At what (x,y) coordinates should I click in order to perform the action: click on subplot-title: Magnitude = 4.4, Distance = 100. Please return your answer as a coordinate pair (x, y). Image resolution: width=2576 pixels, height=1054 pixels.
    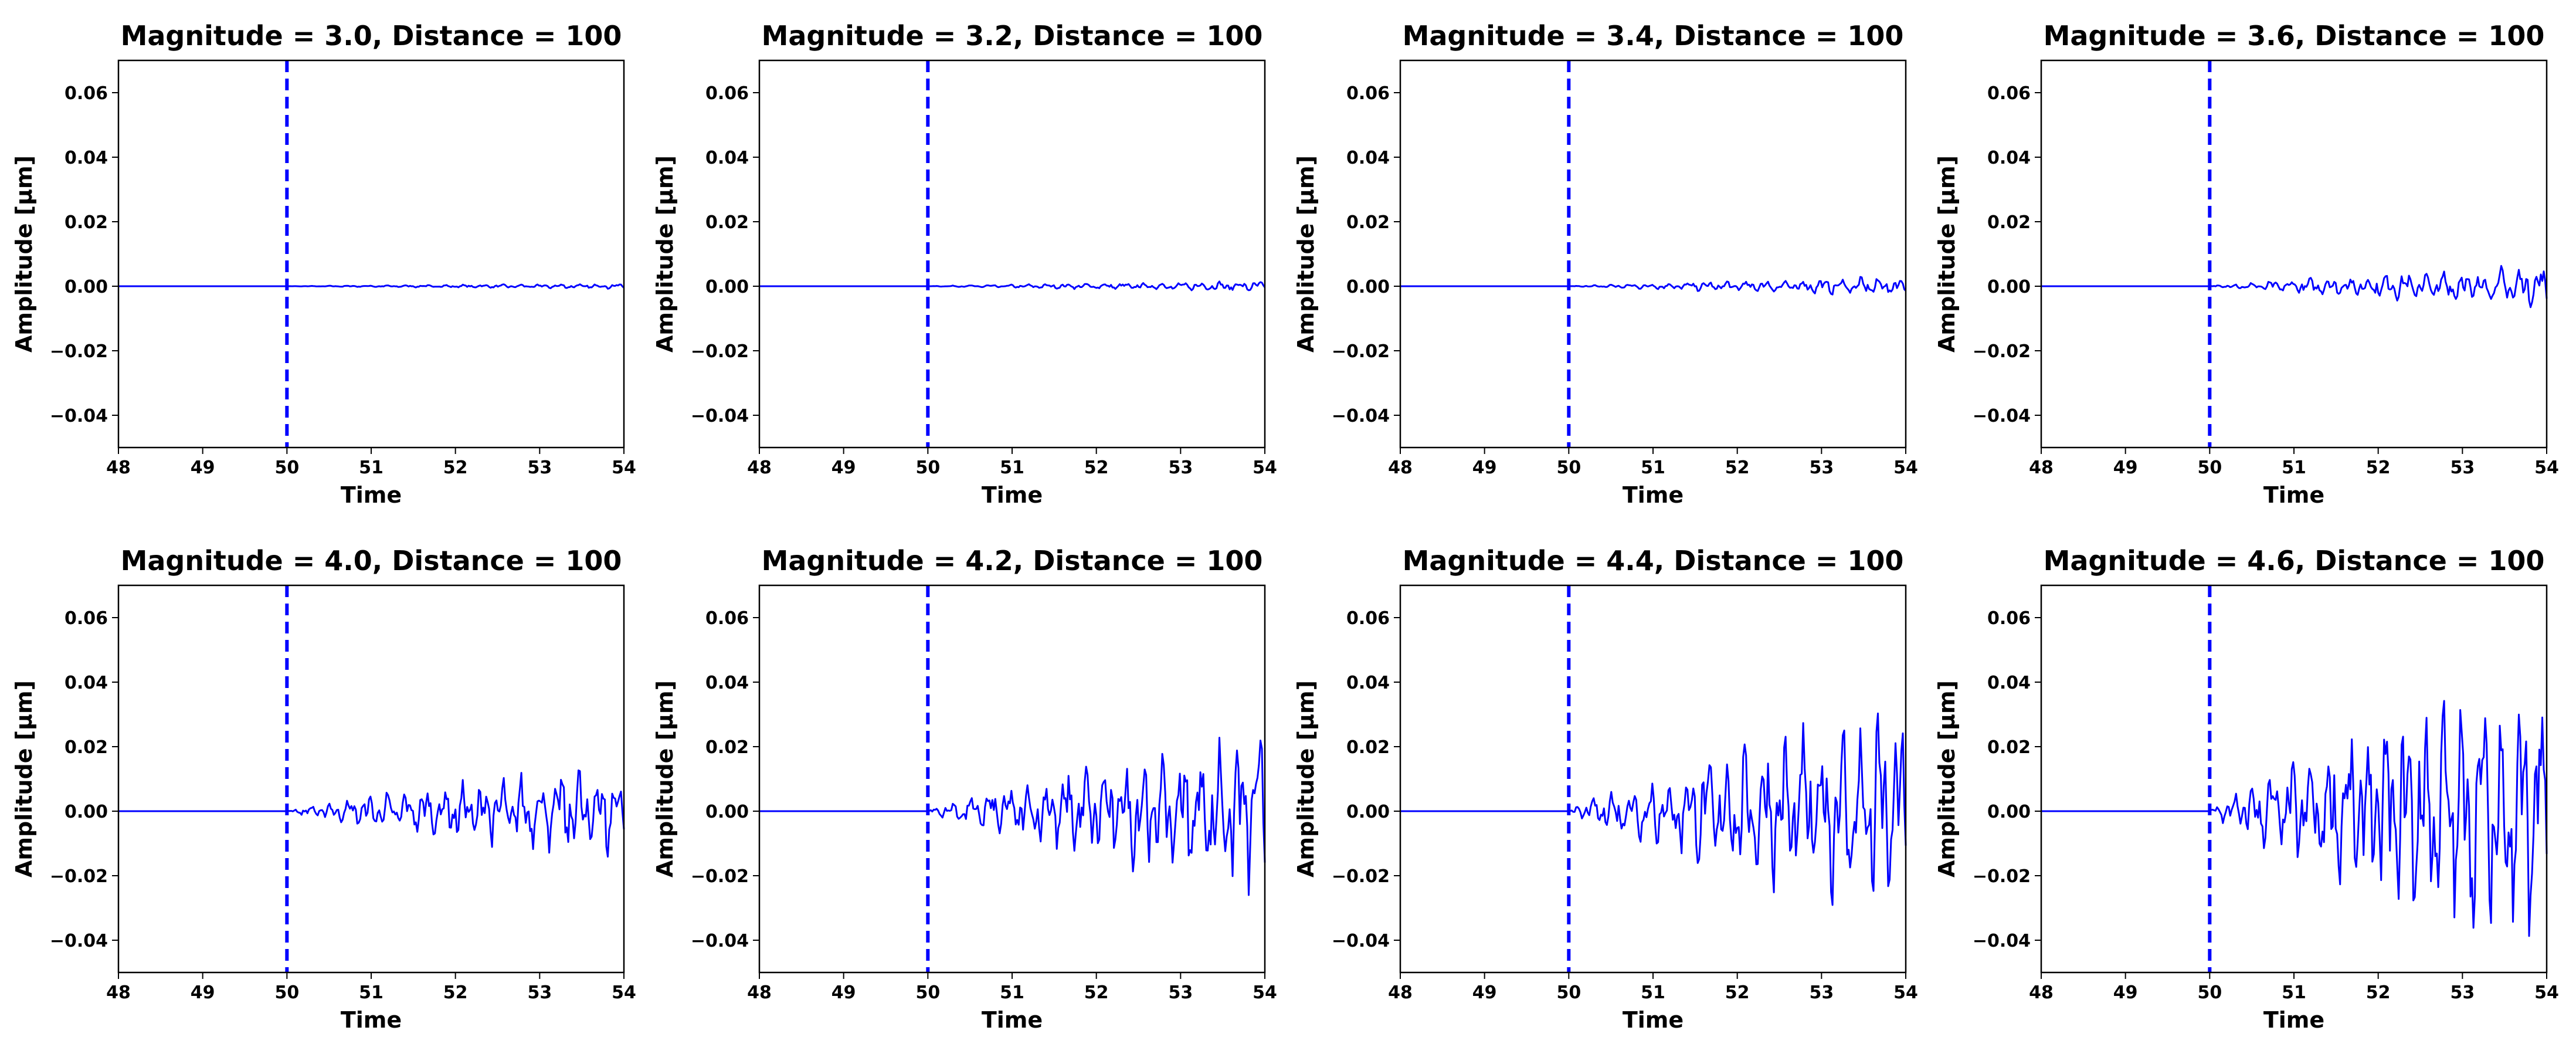
    Looking at the image, I should click on (1653, 561).